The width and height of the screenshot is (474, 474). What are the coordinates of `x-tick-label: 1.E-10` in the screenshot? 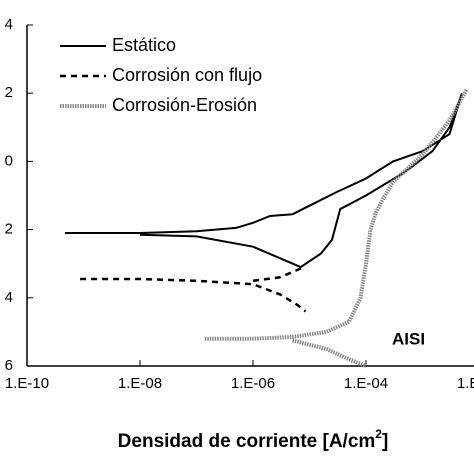 It's located at (27, 383).